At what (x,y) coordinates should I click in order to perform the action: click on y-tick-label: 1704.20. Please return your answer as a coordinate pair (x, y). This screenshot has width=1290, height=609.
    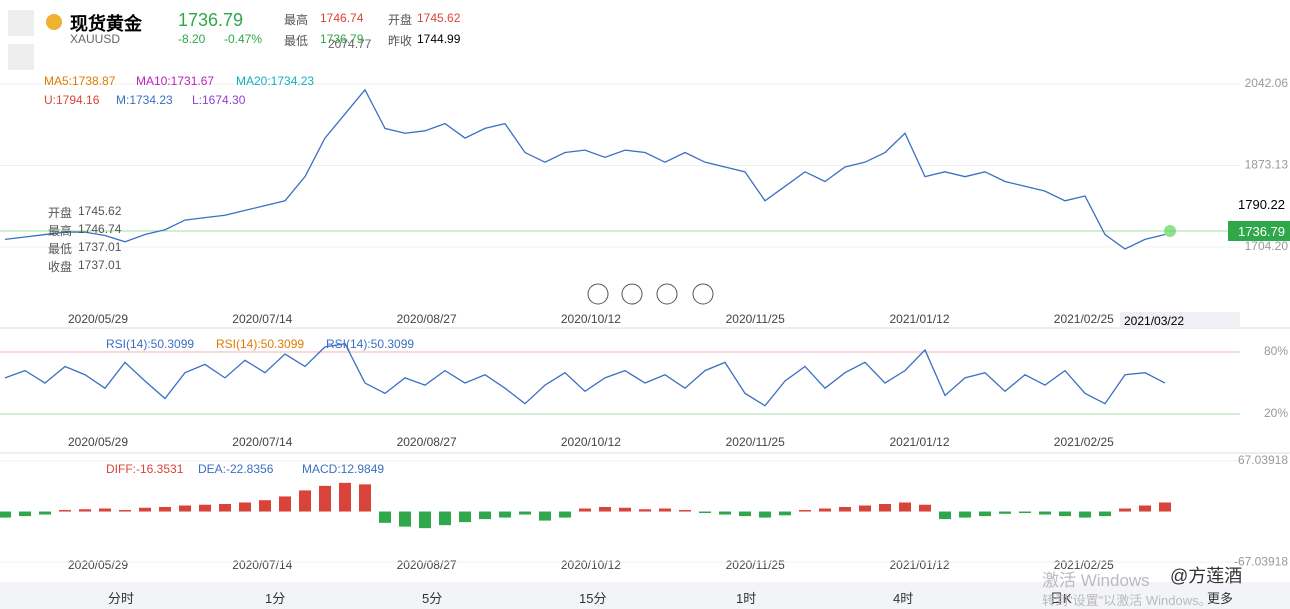
    Looking at the image, I should click on (1267, 246).